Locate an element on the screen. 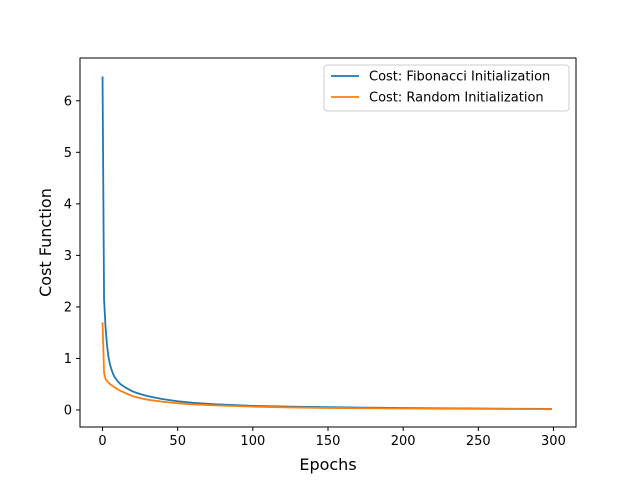 This screenshot has height=484, width=640. y-tick-label: 5 is located at coordinates (68, 153).